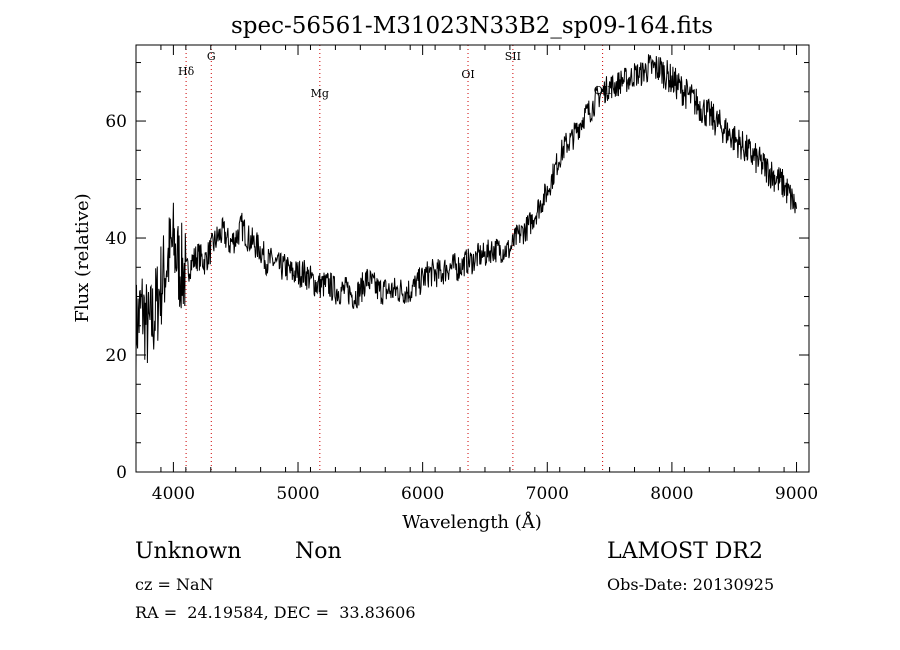 The height and width of the screenshot is (650, 900). What do you see at coordinates (121, 473) in the screenshot?
I see `y-tick-label: 0` at bounding box center [121, 473].